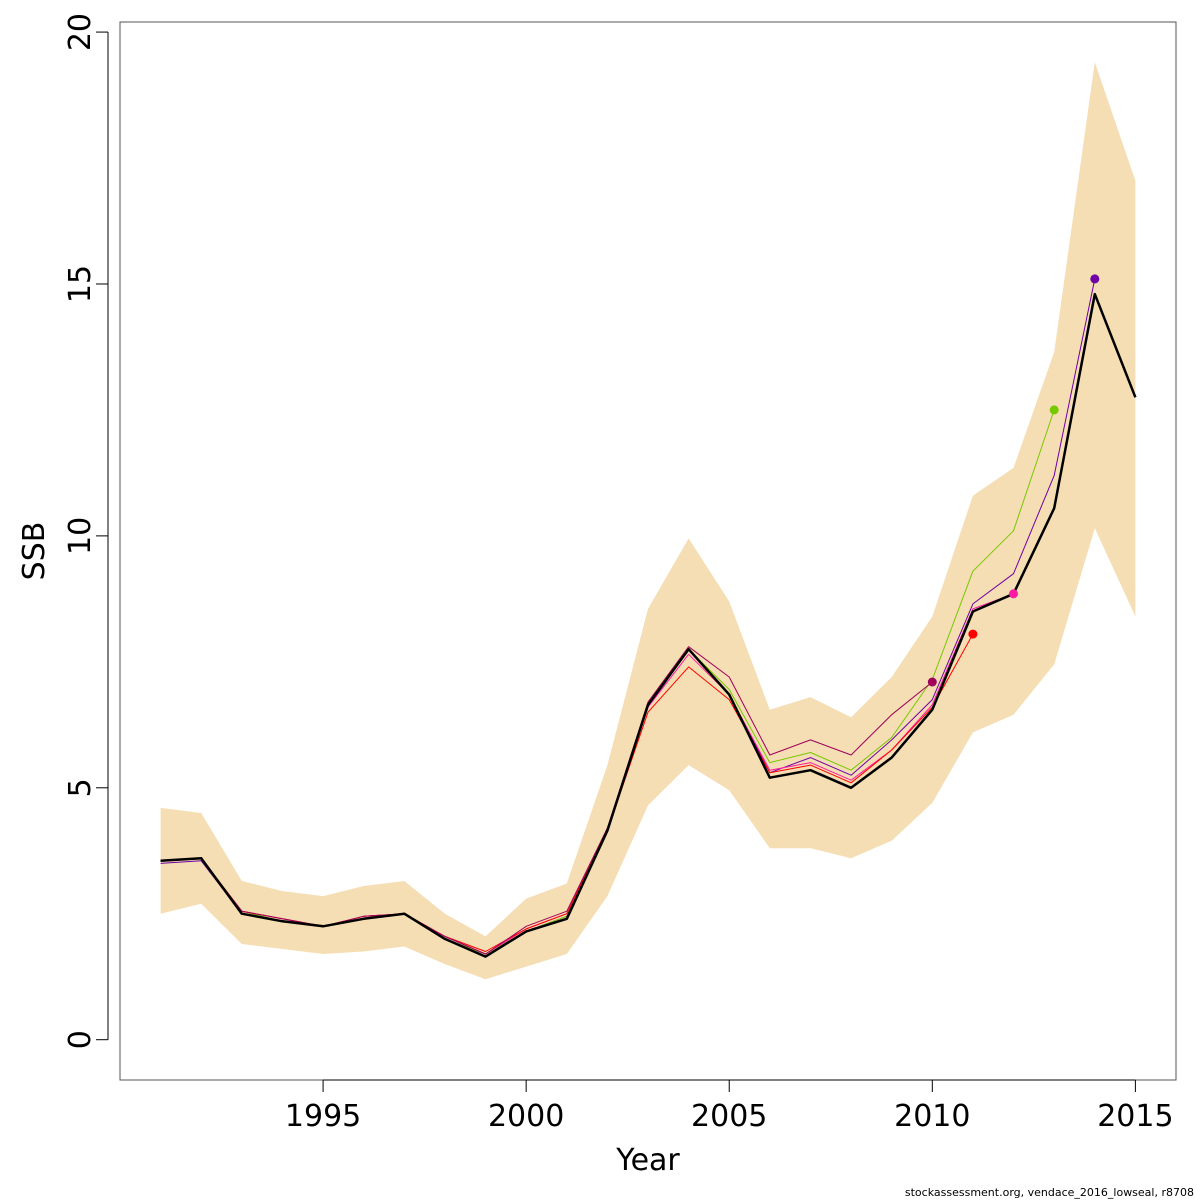 This screenshot has width=1200, height=1200. I want to click on y-tick-label: 15, so click(80, 284).